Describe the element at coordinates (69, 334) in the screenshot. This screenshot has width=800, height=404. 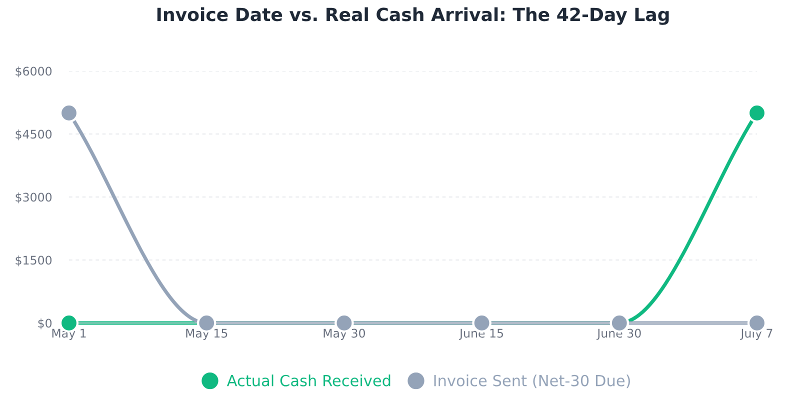
I see `x-tick-label: May 1` at that location.